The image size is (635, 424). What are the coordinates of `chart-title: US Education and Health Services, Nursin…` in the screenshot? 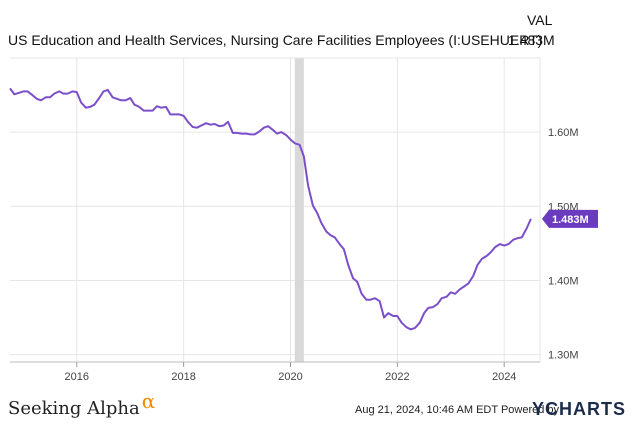 It's located at (275, 40).